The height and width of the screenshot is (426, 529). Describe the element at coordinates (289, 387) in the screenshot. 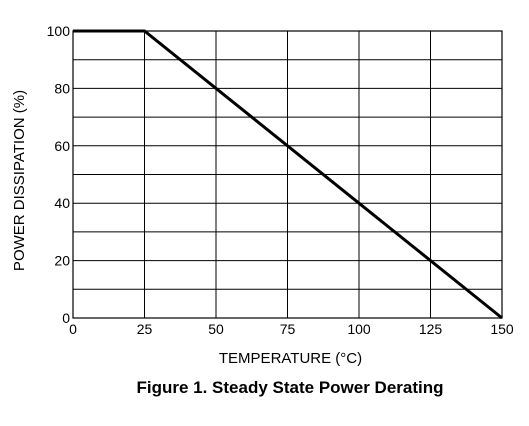

I see `figure-caption: Figure 1. Steady State Power Derating` at that location.